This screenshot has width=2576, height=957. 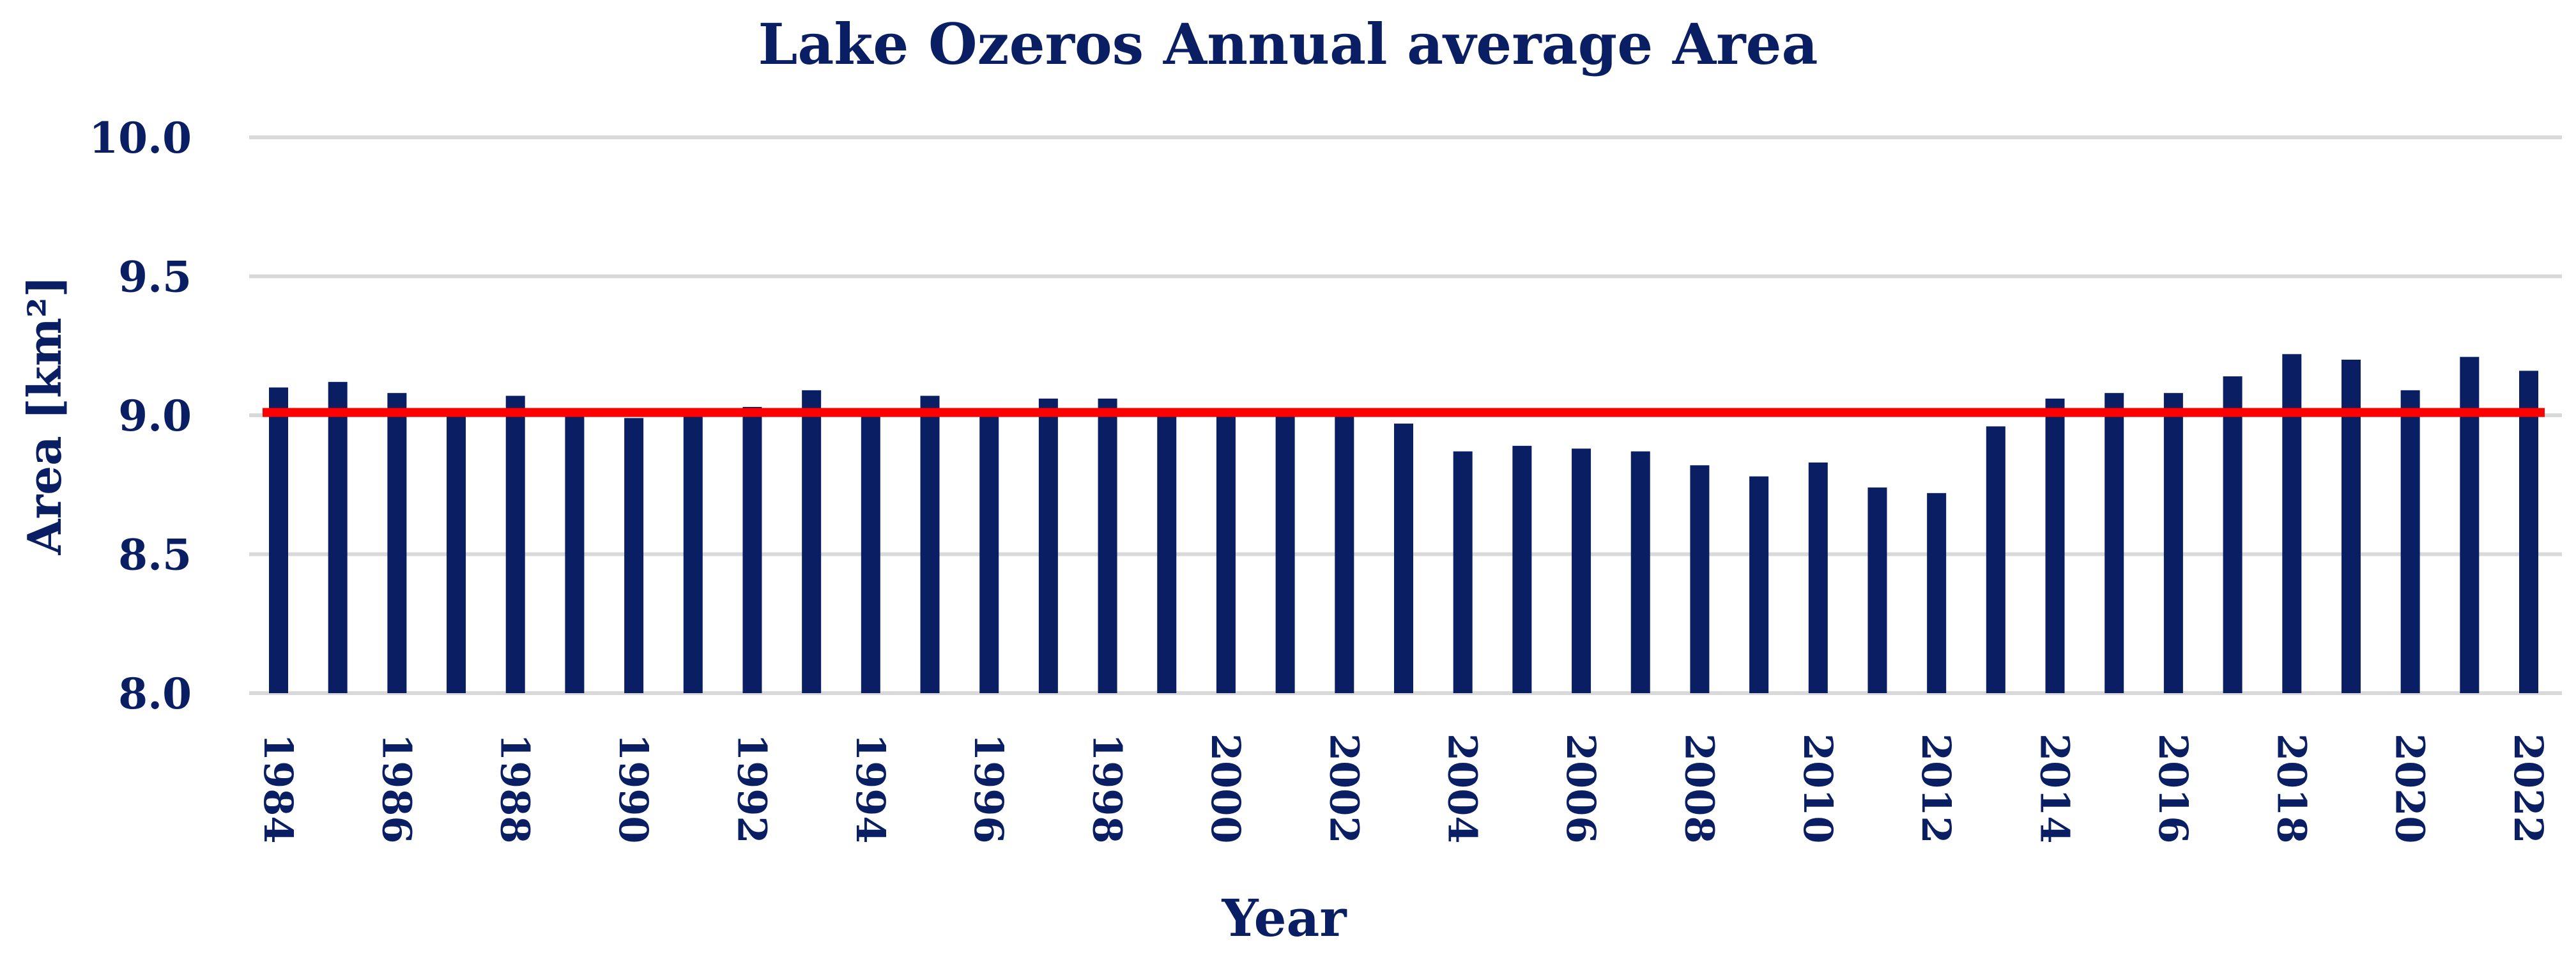 What do you see at coordinates (870, 789) in the screenshot?
I see `x-tick-label: 1994` at bounding box center [870, 789].